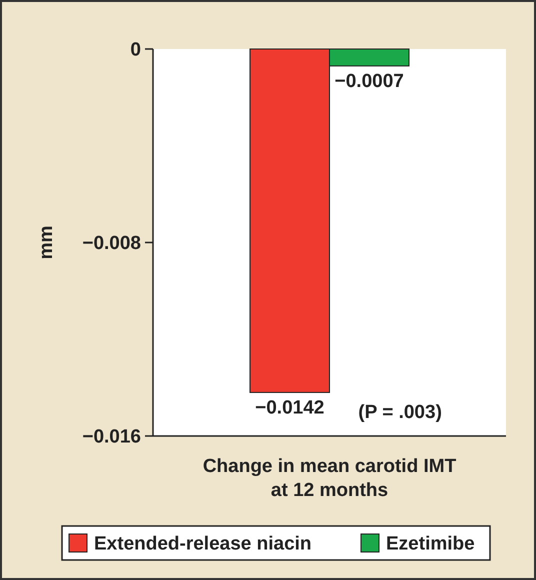  I want to click on legend-label: Extended-release niacin, so click(203, 544).